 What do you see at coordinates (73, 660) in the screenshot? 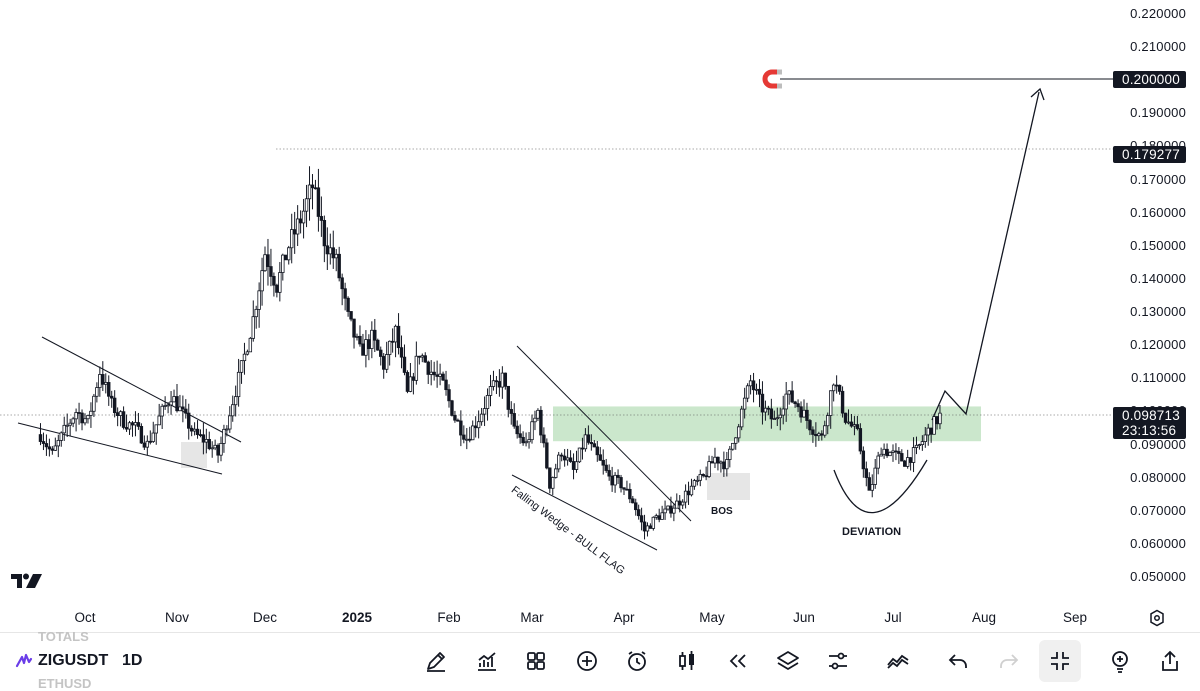
I see `symbol-selector: ZIGUSDT` at bounding box center [73, 660].